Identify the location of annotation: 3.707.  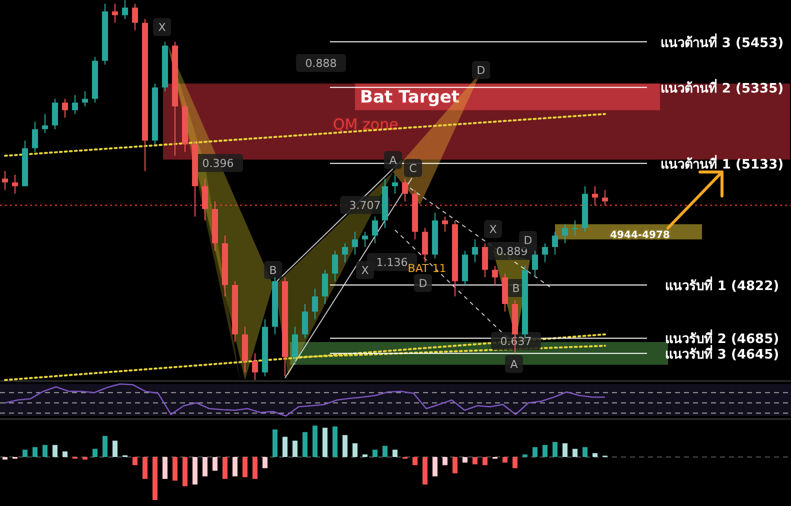
(365, 205).